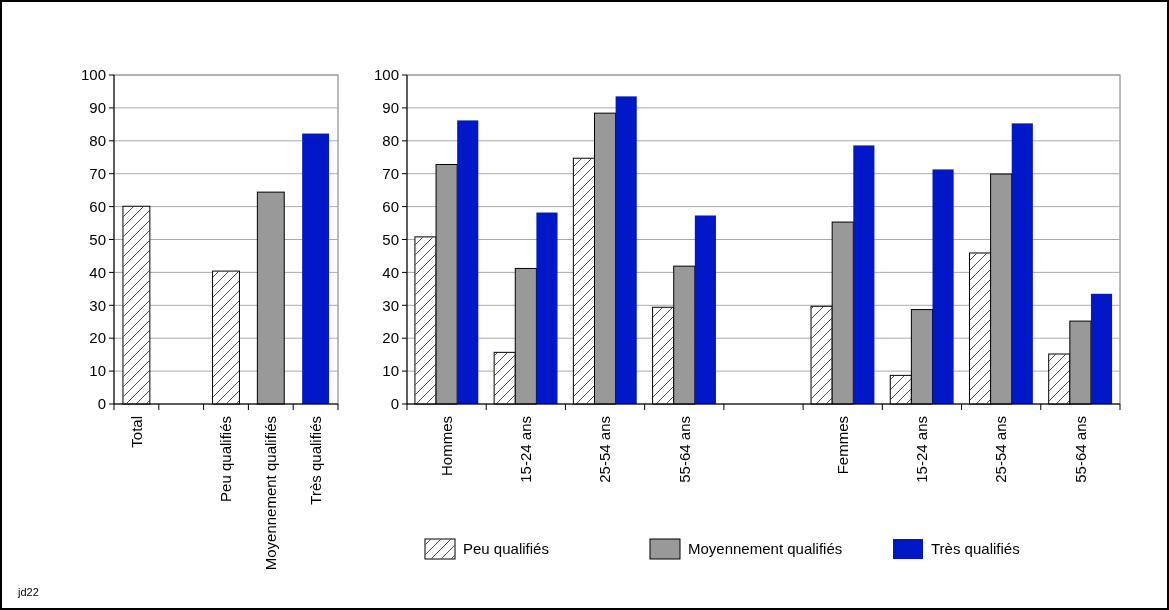 Image resolution: width=1169 pixels, height=610 pixels. Describe the element at coordinates (315, 460) in the screenshot. I see `x-tick-label: Très qualifiés` at that location.